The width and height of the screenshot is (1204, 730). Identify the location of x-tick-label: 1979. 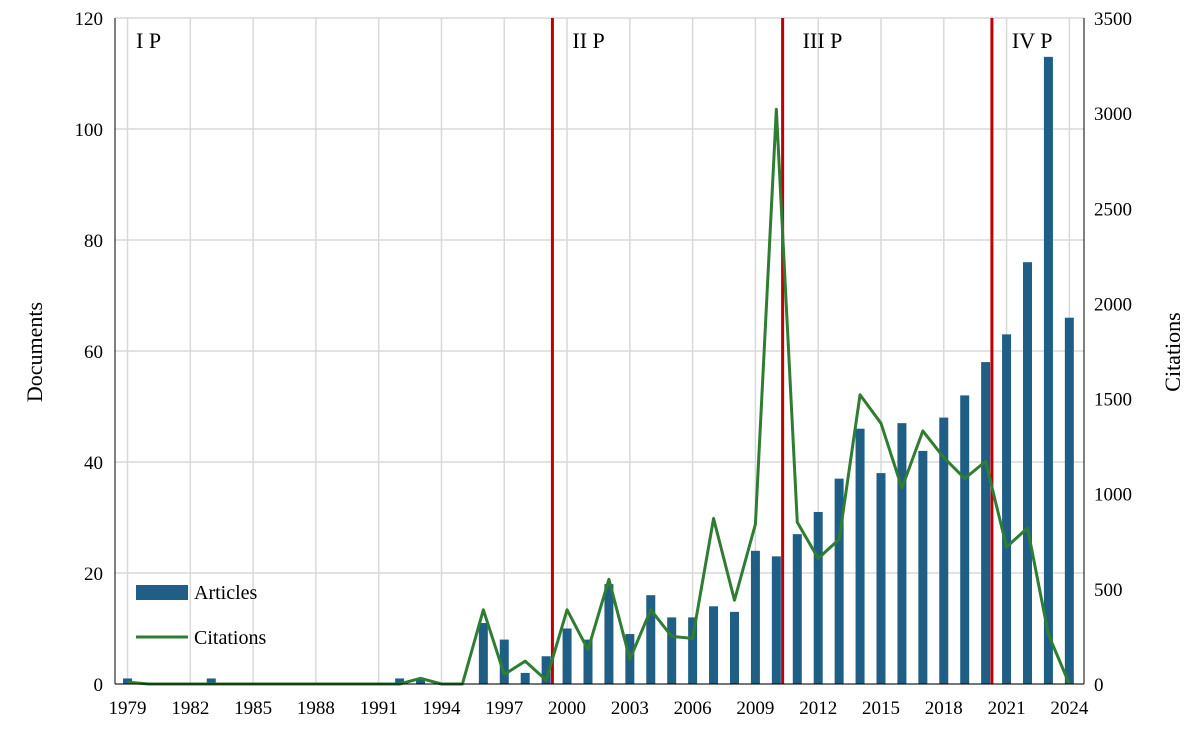
(128, 708).